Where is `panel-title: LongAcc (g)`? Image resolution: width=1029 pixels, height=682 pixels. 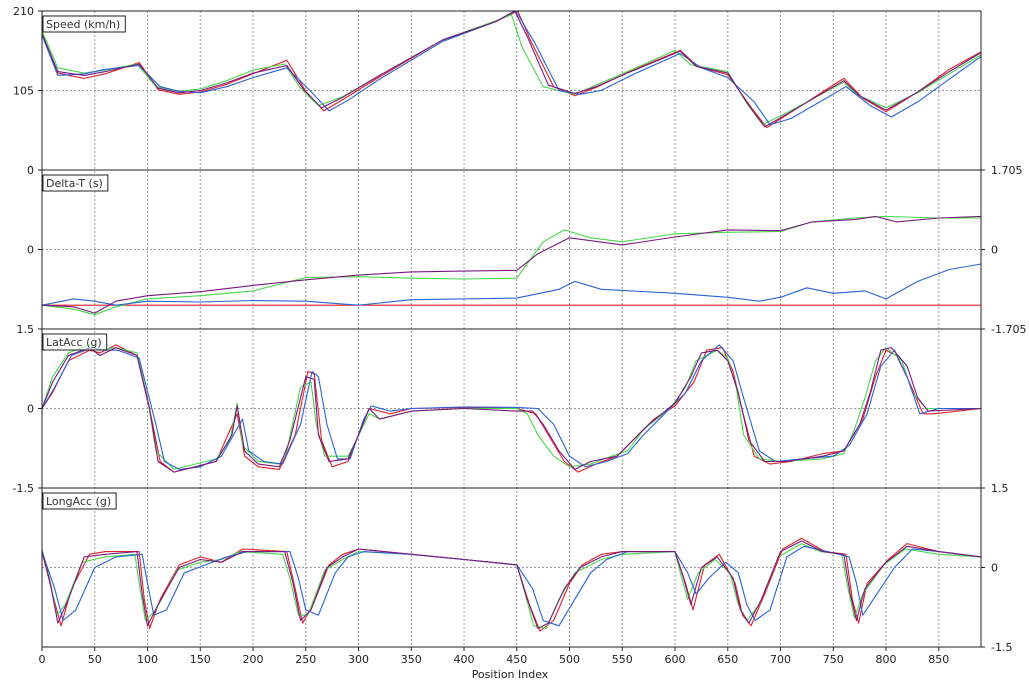 panel-title: LongAcc (g) is located at coordinates (78, 501).